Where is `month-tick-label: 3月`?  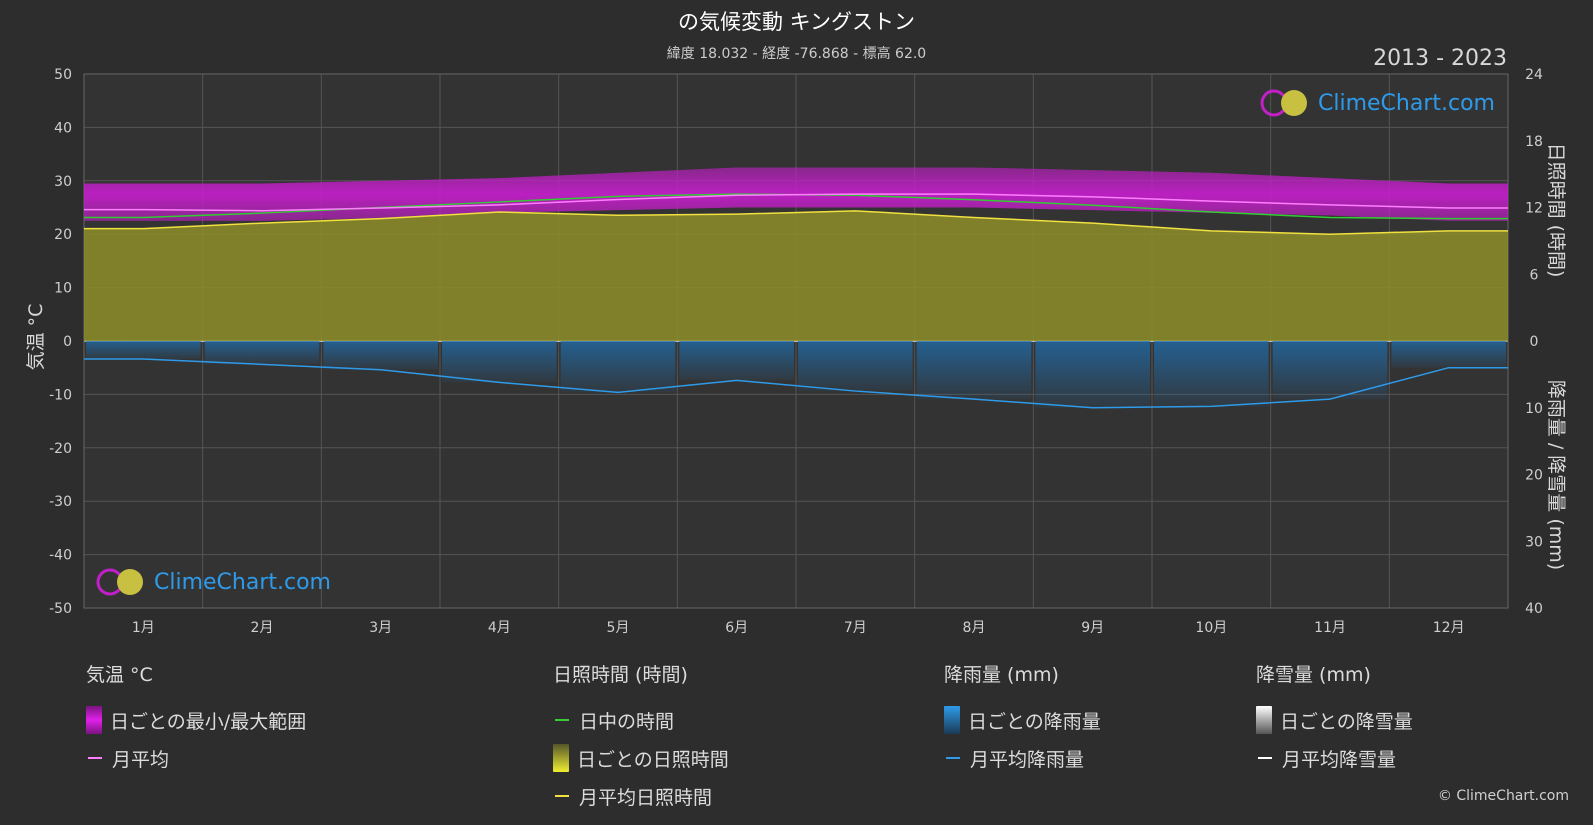 month-tick-label: 3月 is located at coordinates (380, 628).